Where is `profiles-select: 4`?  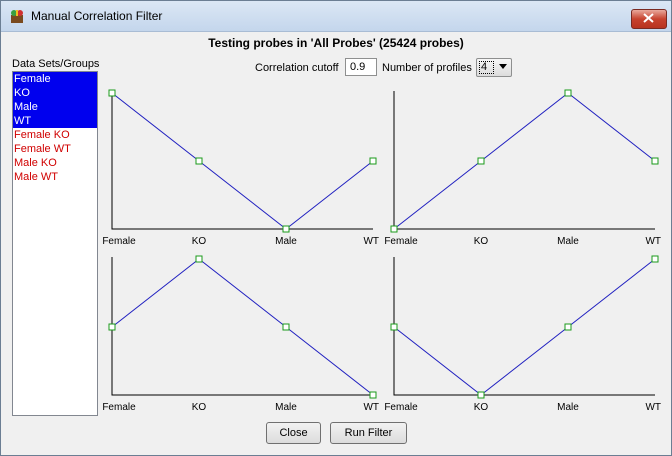 profiles-select: 4 is located at coordinates (494, 67).